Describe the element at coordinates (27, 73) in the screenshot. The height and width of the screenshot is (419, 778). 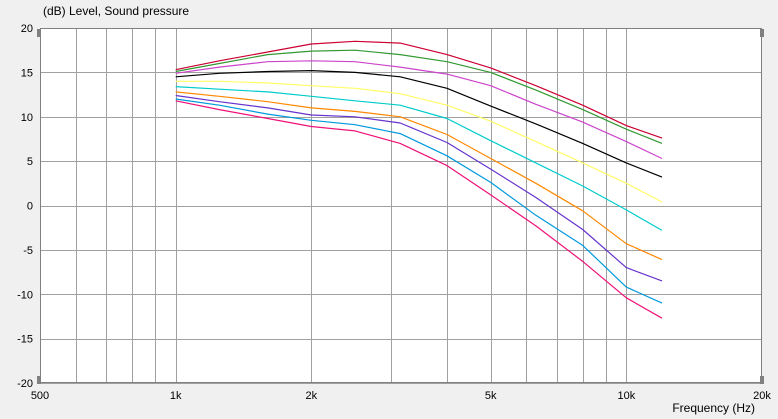
I see `y-tick-label: 15` at that location.